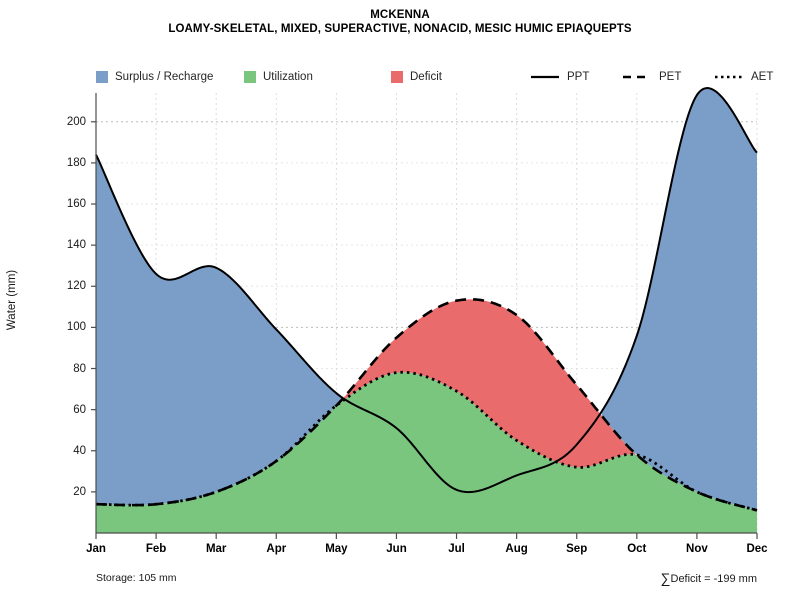 The image size is (800, 600). I want to click on y-tick-label: 20, so click(79, 491).